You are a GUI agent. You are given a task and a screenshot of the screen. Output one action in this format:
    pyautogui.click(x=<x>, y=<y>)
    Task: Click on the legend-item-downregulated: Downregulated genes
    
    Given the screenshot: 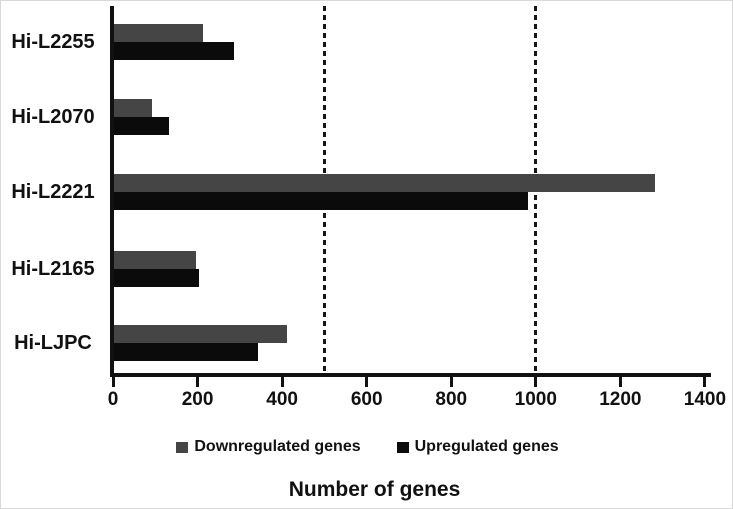 What is the action you would take?
    pyautogui.click(x=268, y=447)
    